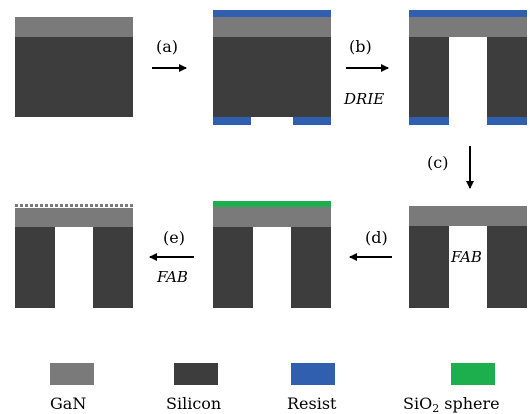  What do you see at coordinates (507, 121) in the screenshot?
I see `stage-3-bottom-resist-right` at bounding box center [507, 121].